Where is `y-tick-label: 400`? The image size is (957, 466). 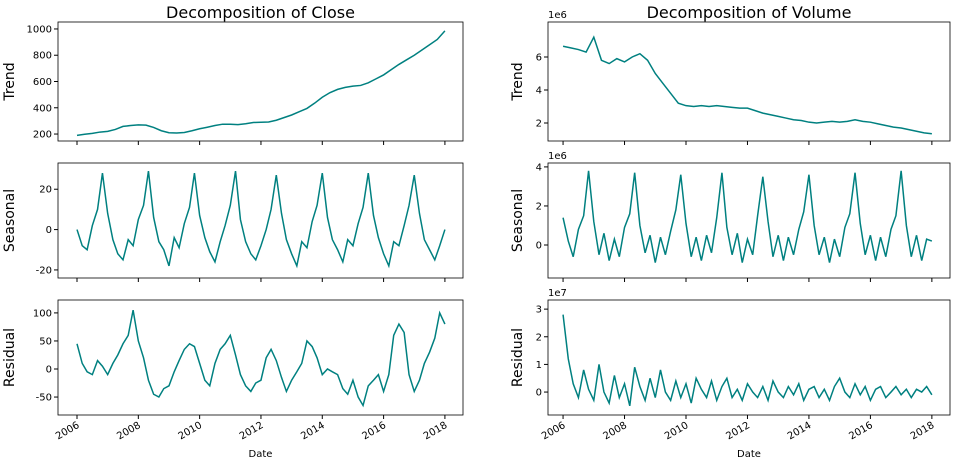 y-tick-label: 400 is located at coordinates (42, 108).